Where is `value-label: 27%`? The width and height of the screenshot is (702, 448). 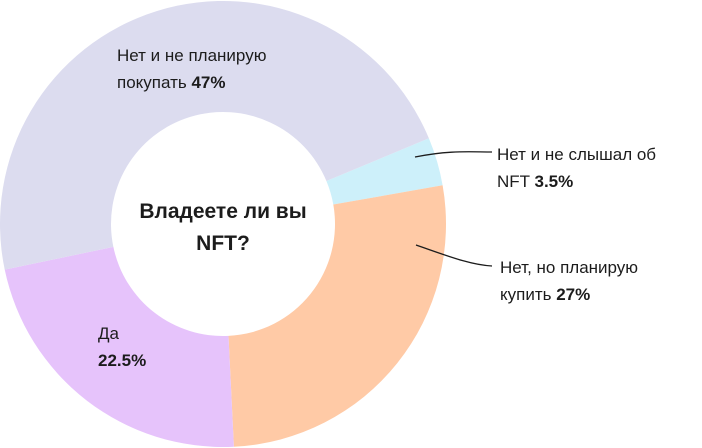
value-label: 27% is located at coordinates (573, 294).